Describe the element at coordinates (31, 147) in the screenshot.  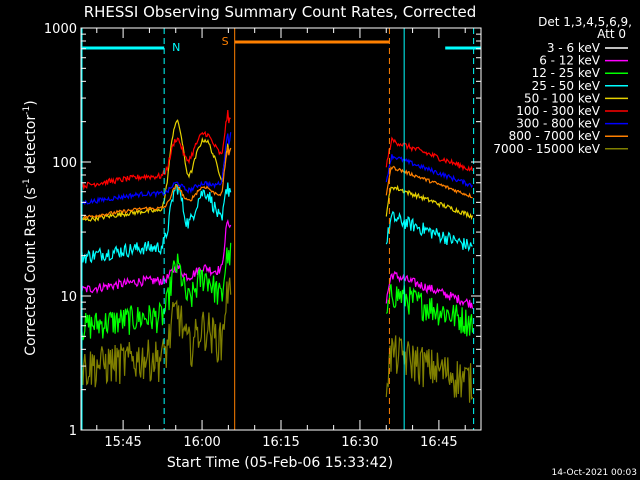
I see `y-axis-label-part2: detector` at that location.